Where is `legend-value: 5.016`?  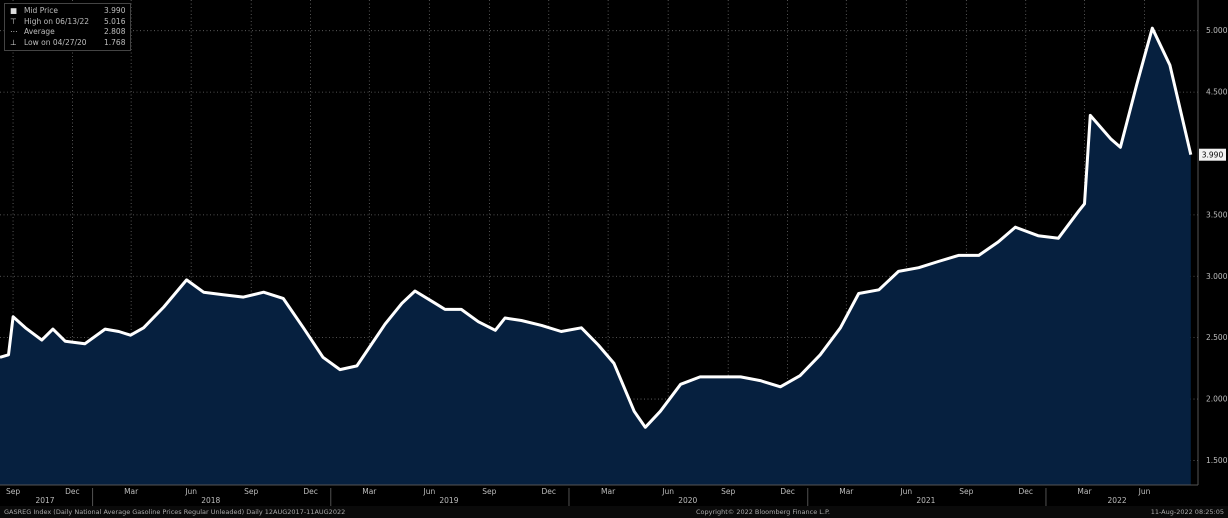 legend-value: 5.016 is located at coordinates (115, 21).